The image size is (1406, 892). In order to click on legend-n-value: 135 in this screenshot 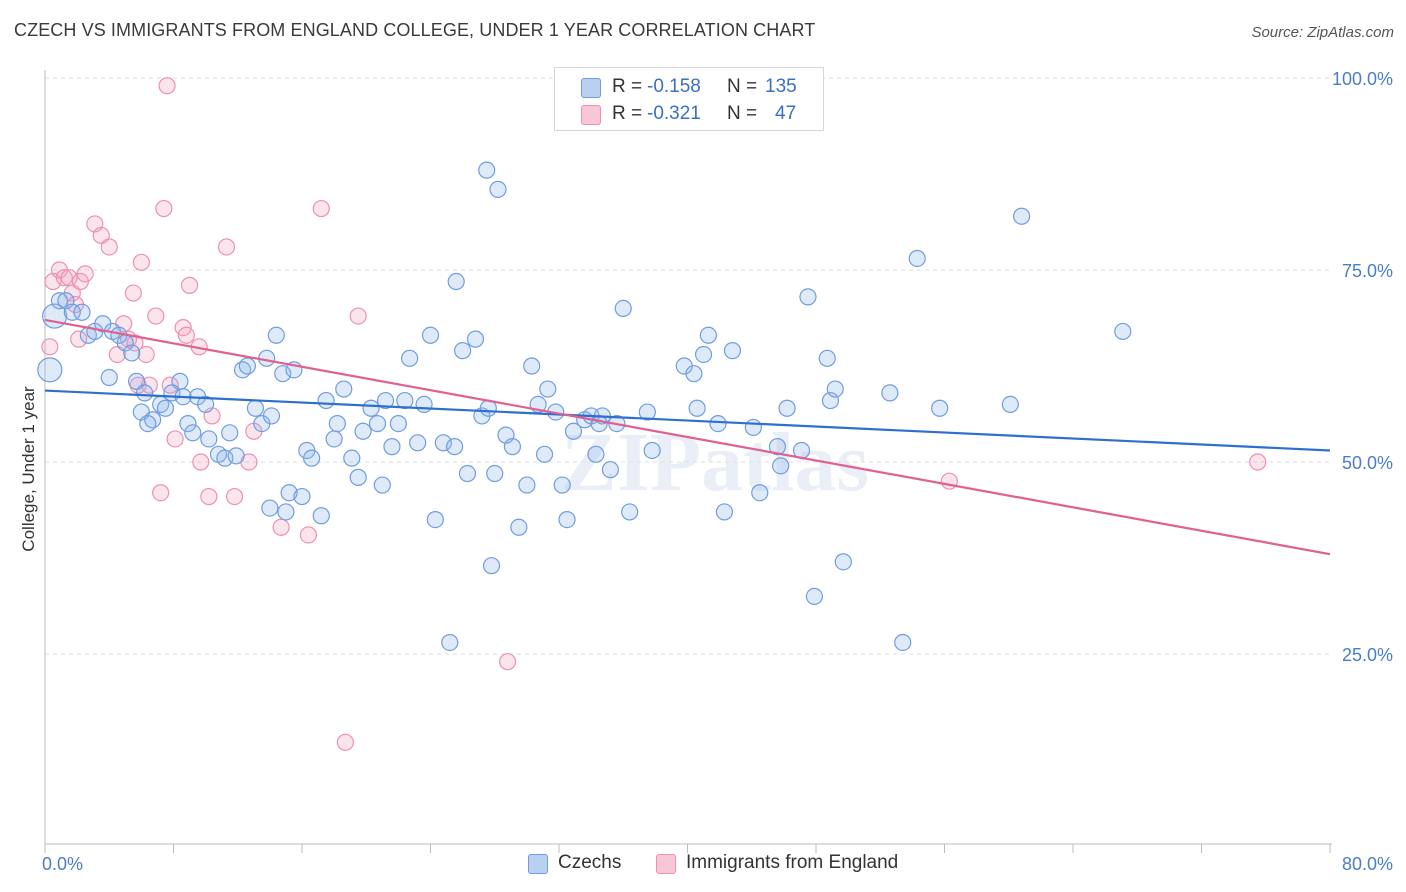, I will do `click(781, 86)`.